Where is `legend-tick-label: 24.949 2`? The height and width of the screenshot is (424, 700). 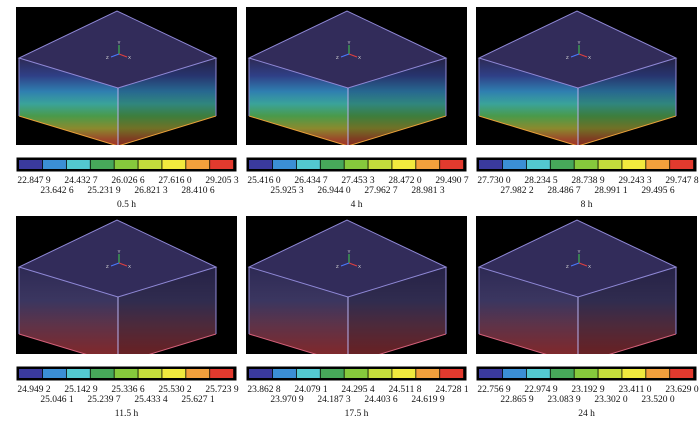 legend-tick-label: 24.949 2 is located at coordinates (34, 390).